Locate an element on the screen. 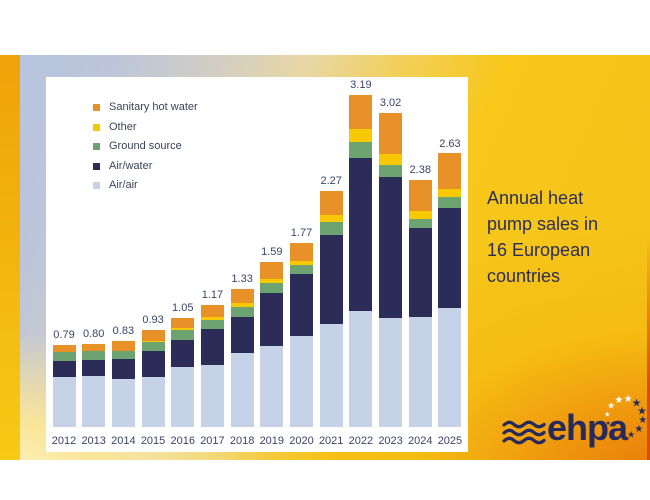  bar-column: 3.19 2022 is located at coordinates (361, 262).